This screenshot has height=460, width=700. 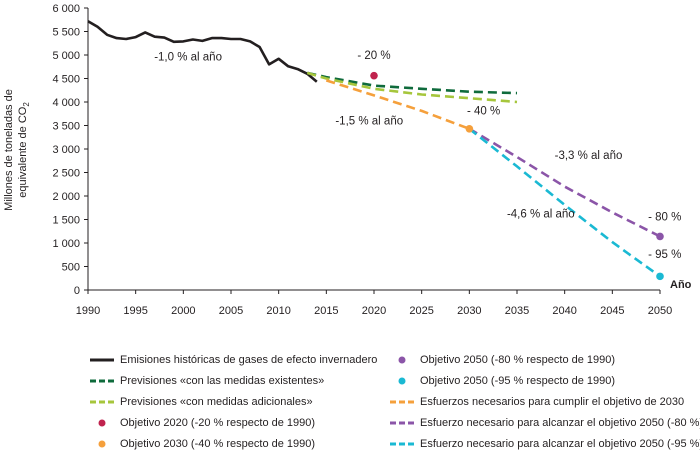 What do you see at coordinates (66, 127) in the screenshot?
I see `y-tick-label: 3 500` at bounding box center [66, 127].